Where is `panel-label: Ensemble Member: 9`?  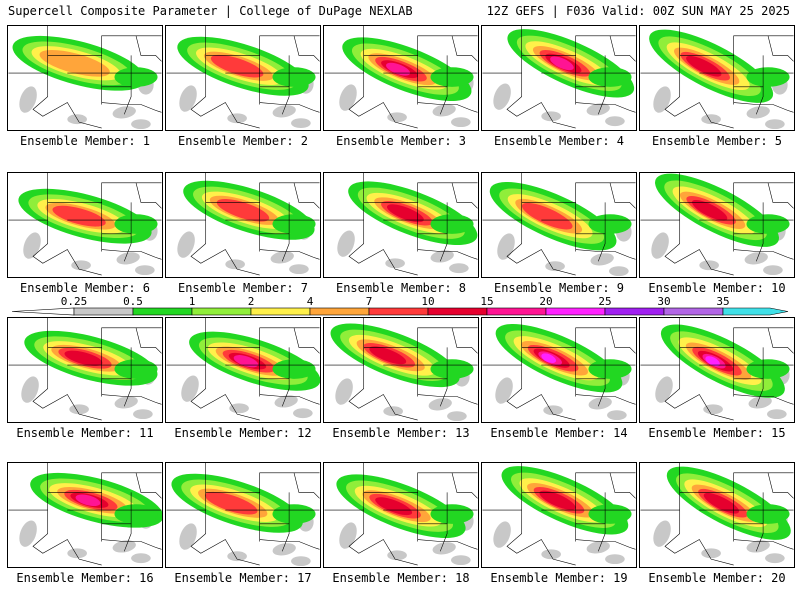
panel-label: Ensemble Member: 9 is located at coordinates (559, 288).